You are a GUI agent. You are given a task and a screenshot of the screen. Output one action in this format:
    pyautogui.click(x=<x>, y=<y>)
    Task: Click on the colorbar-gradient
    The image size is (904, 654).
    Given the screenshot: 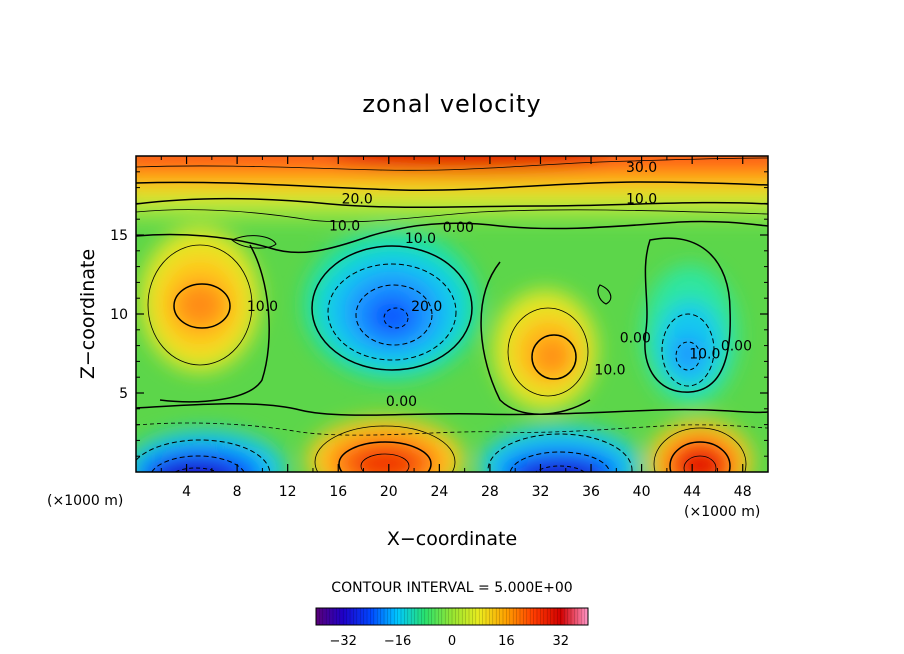 What is the action you would take?
    pyautogui.click(x=452, y=616)
    